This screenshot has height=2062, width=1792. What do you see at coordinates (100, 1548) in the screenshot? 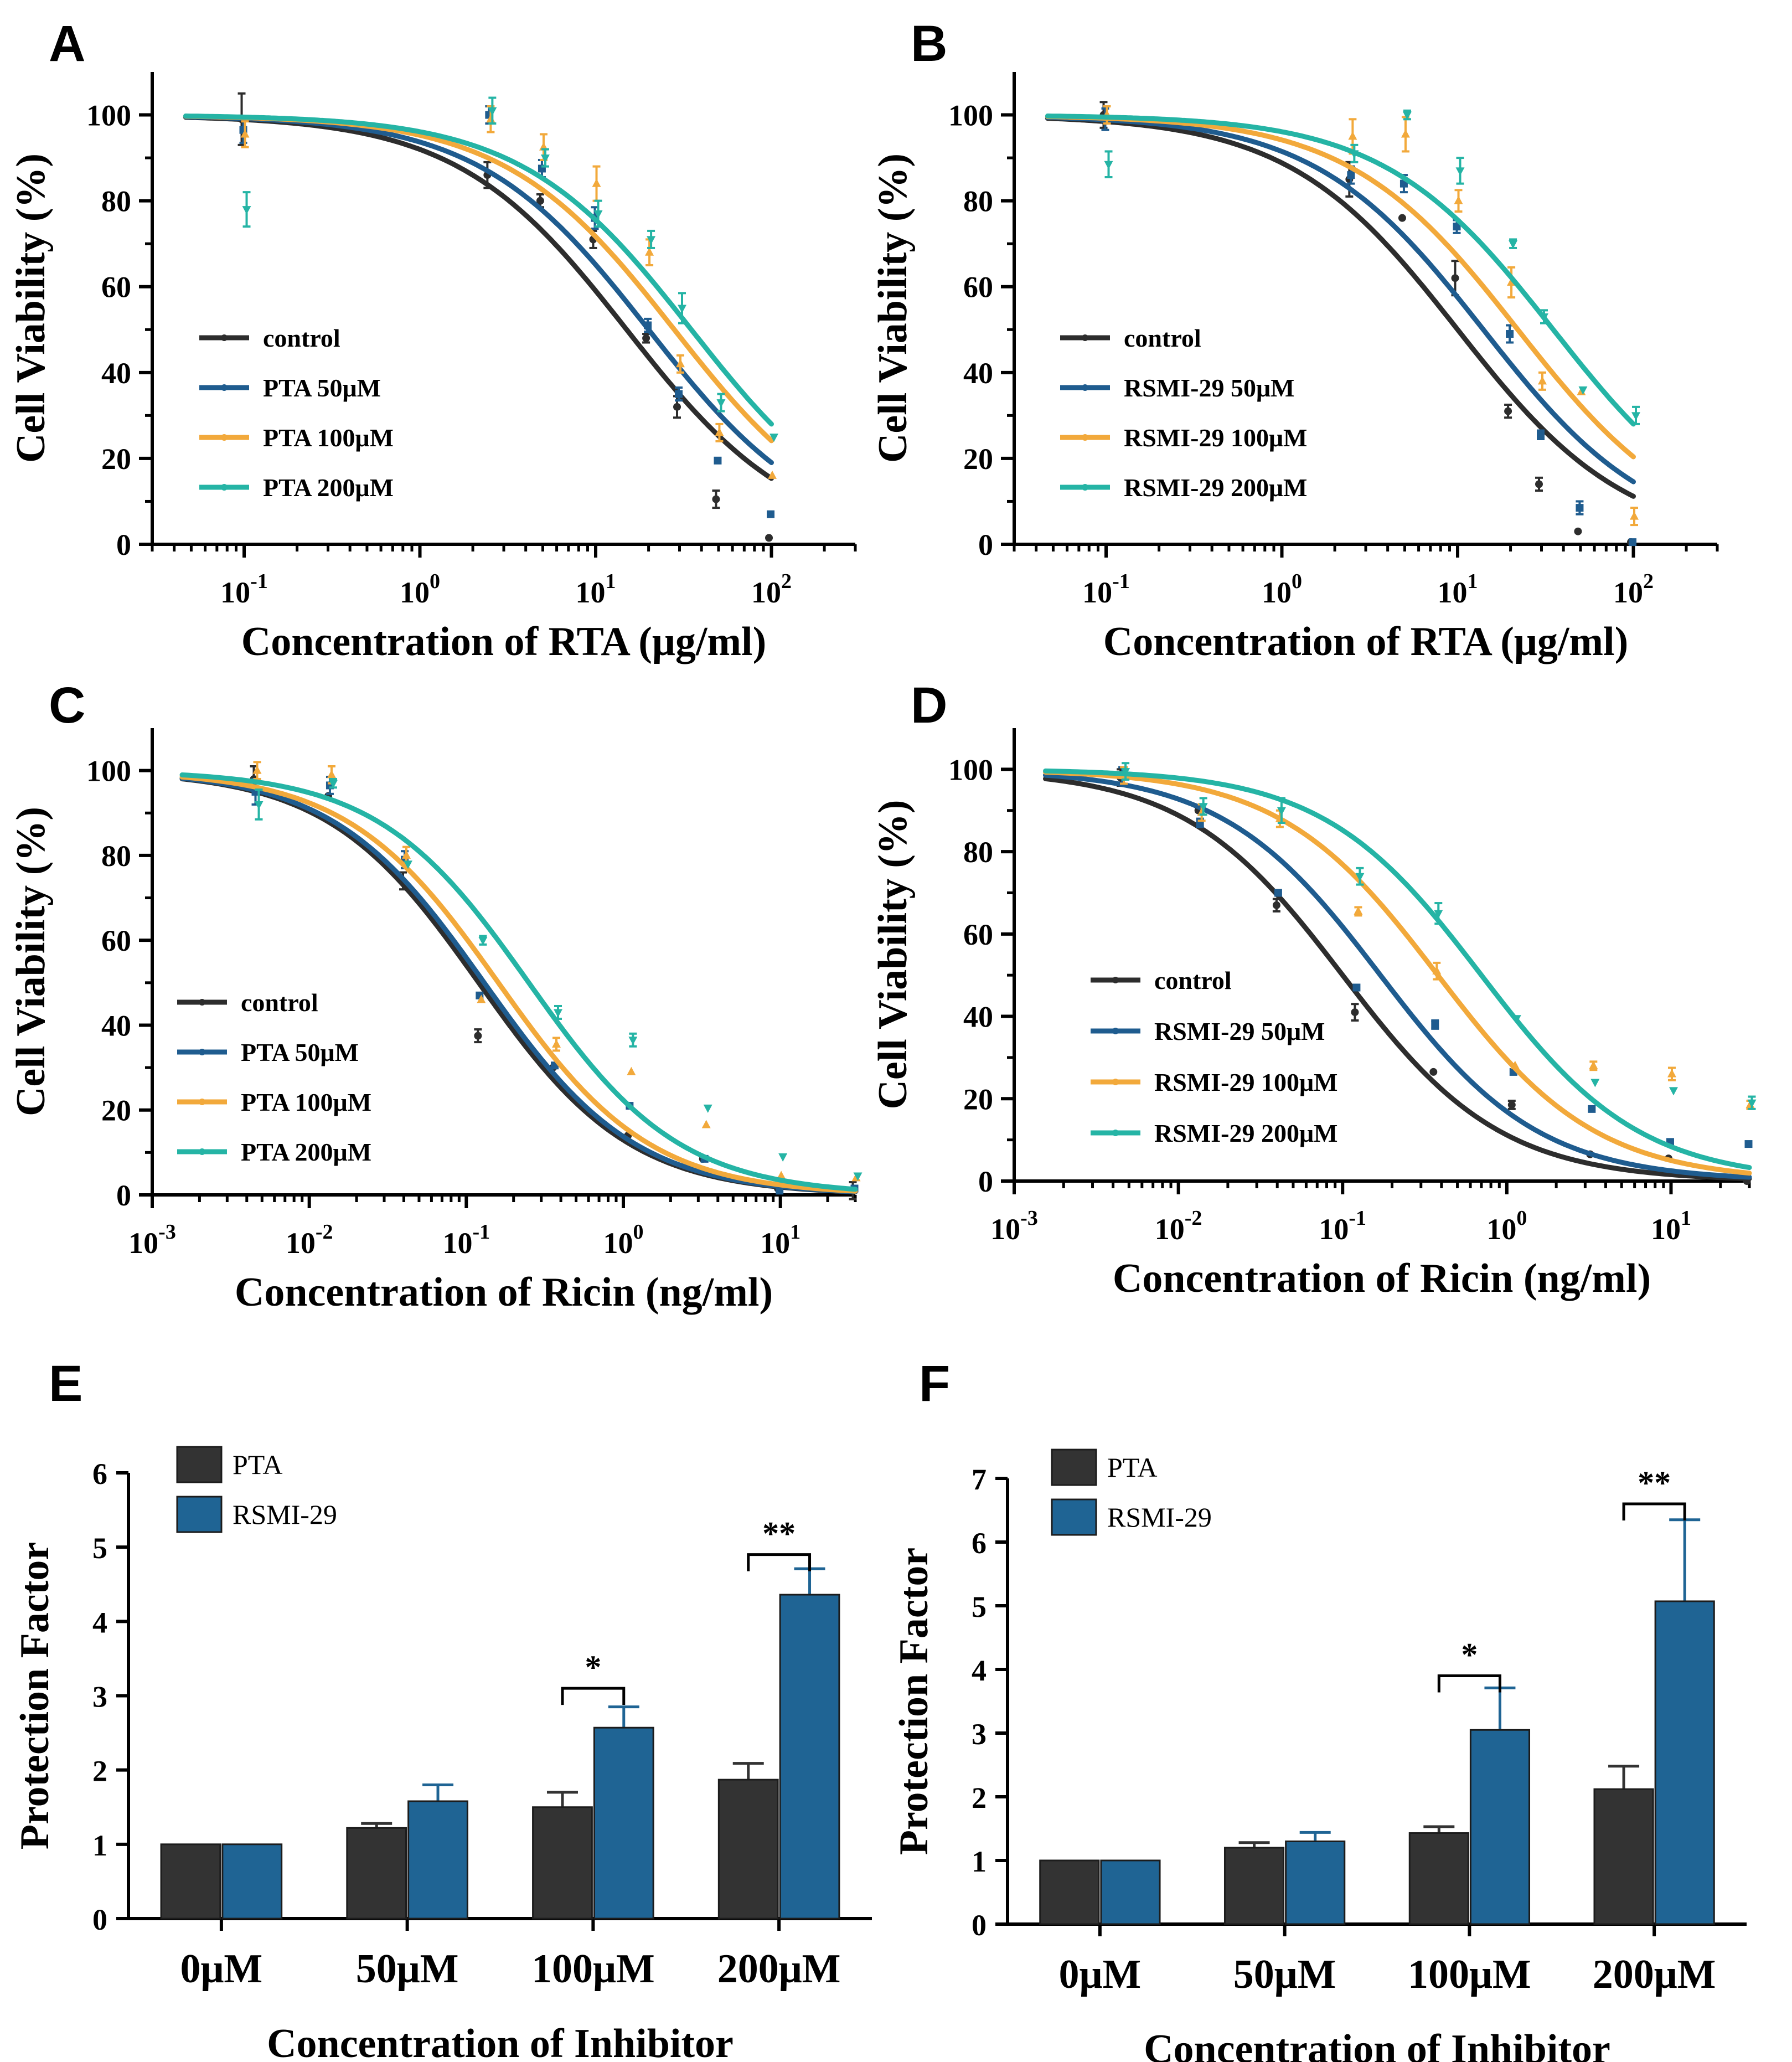
I see `y-tick-label: 5` at bounding box center [100, 1548].